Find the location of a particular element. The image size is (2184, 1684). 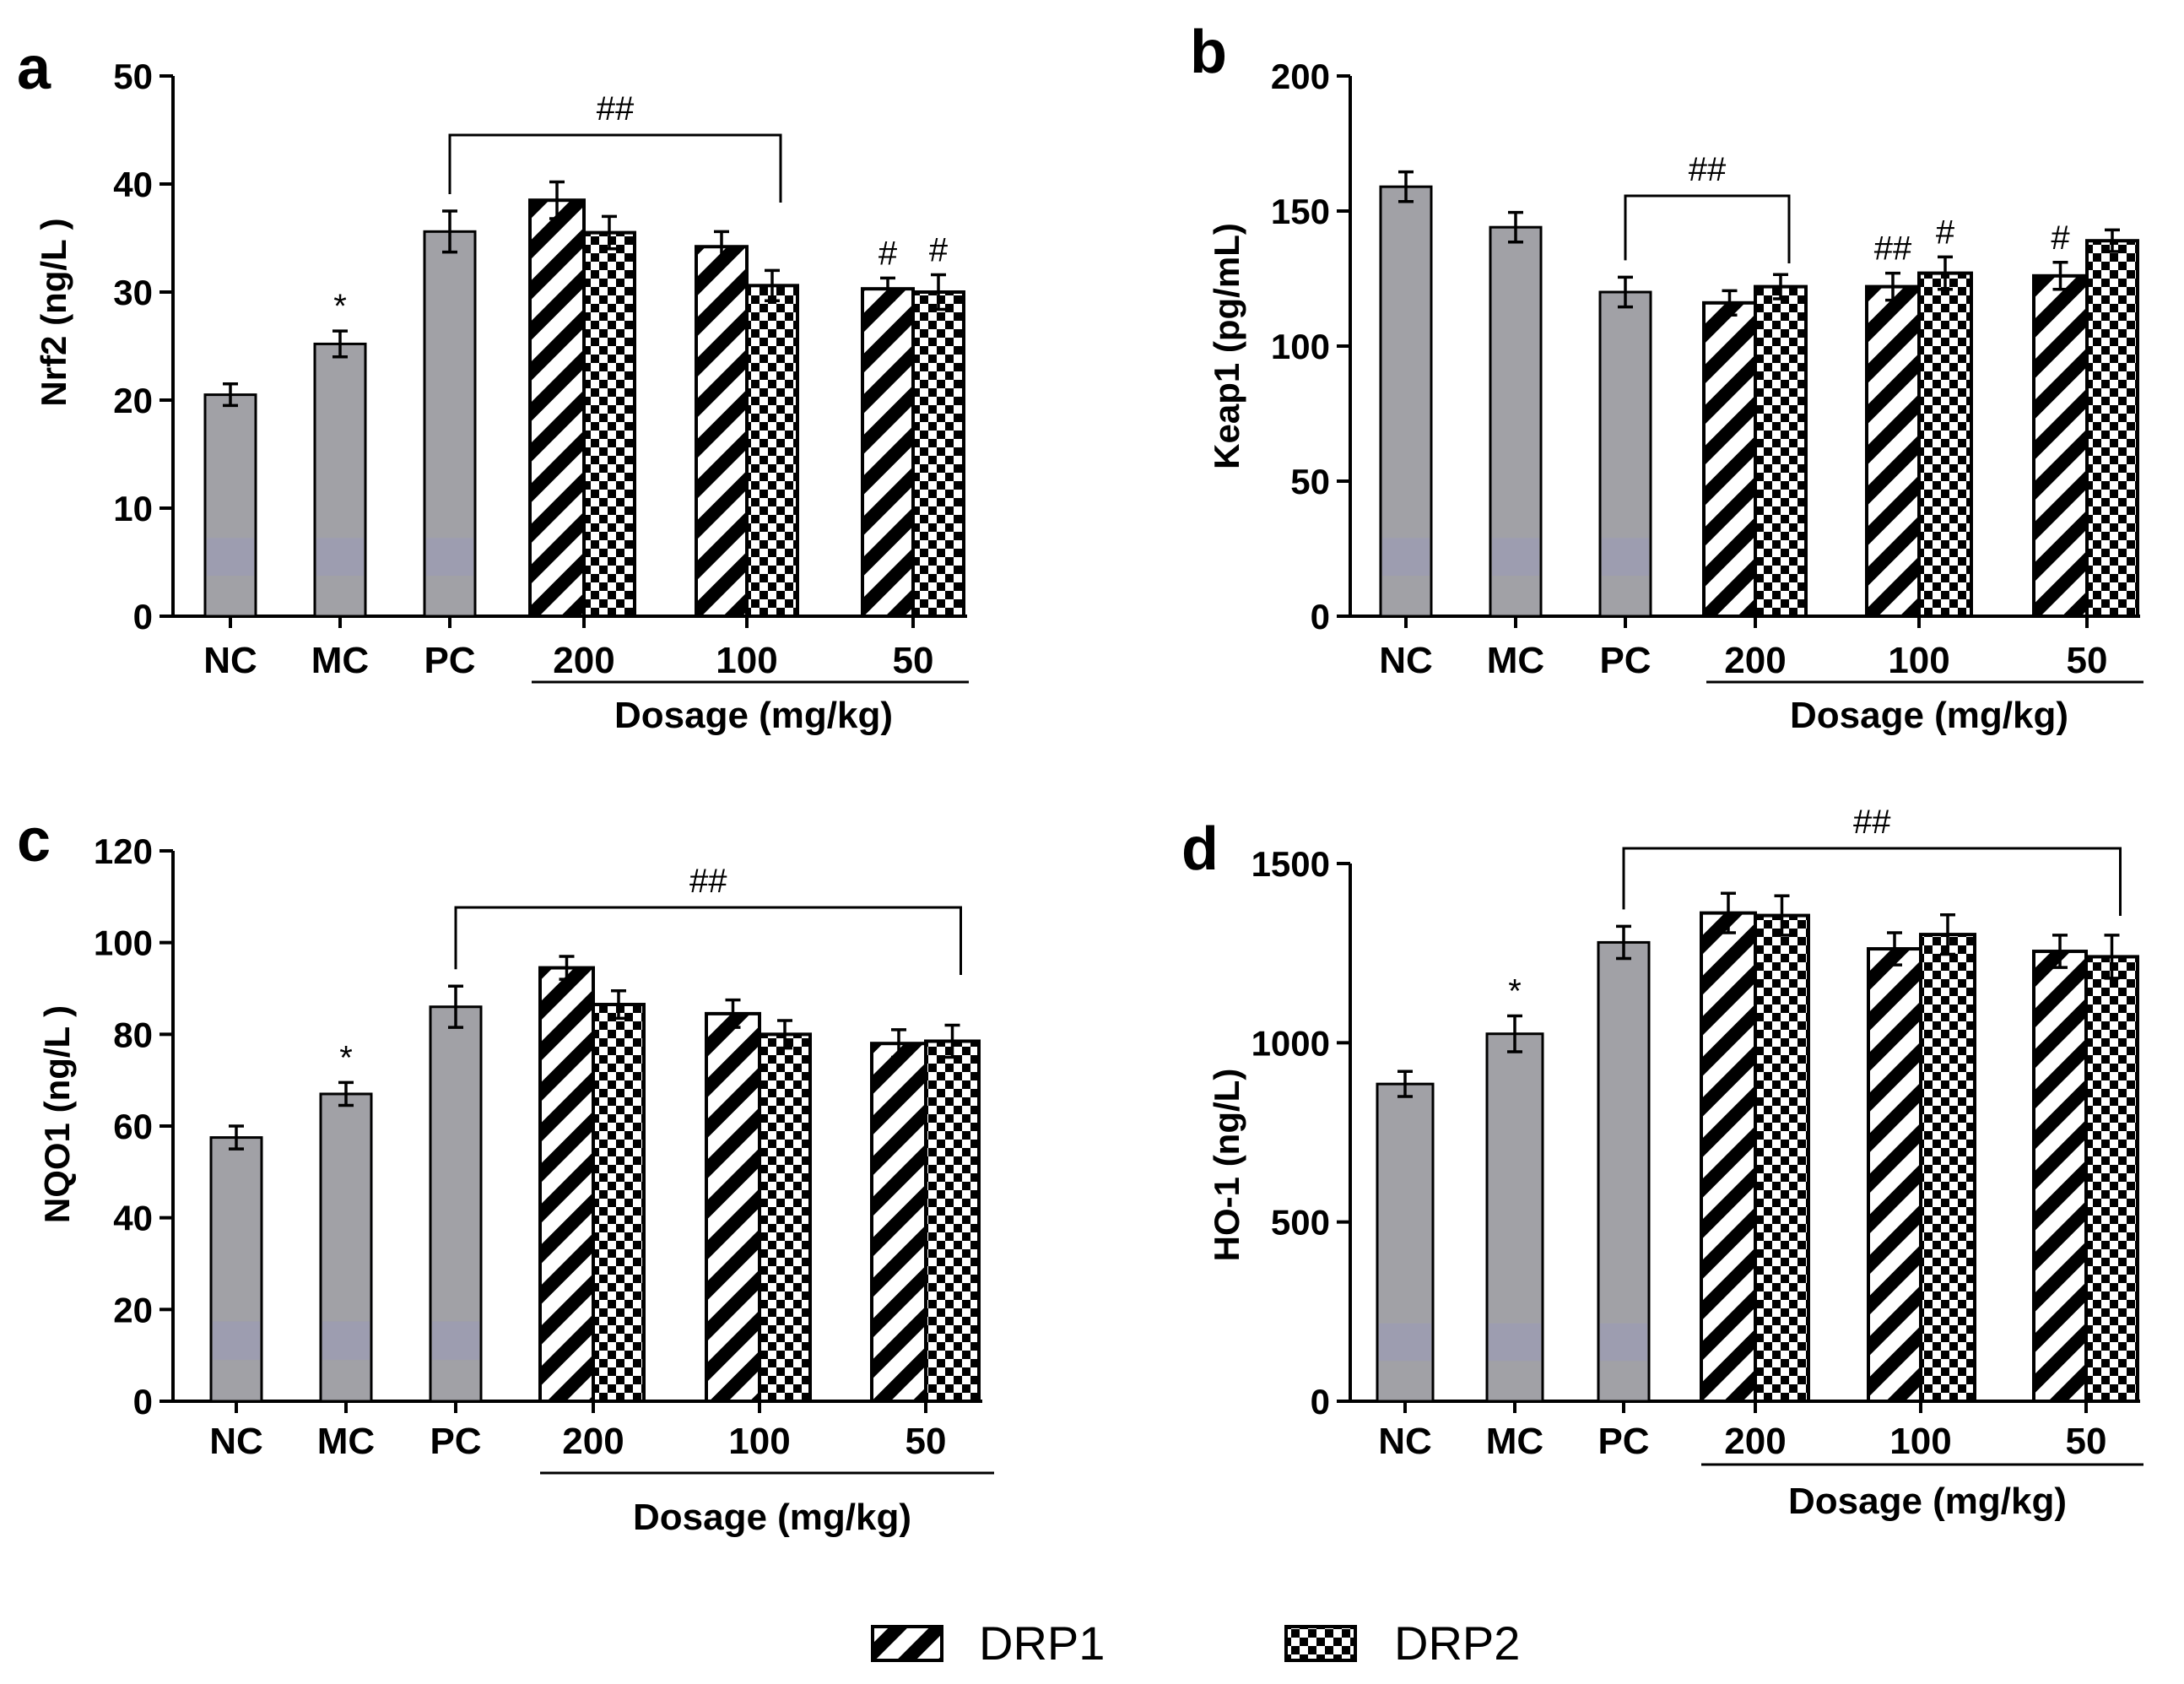

panel-b-bar-nc-band is located at coordinates (1406, 557).